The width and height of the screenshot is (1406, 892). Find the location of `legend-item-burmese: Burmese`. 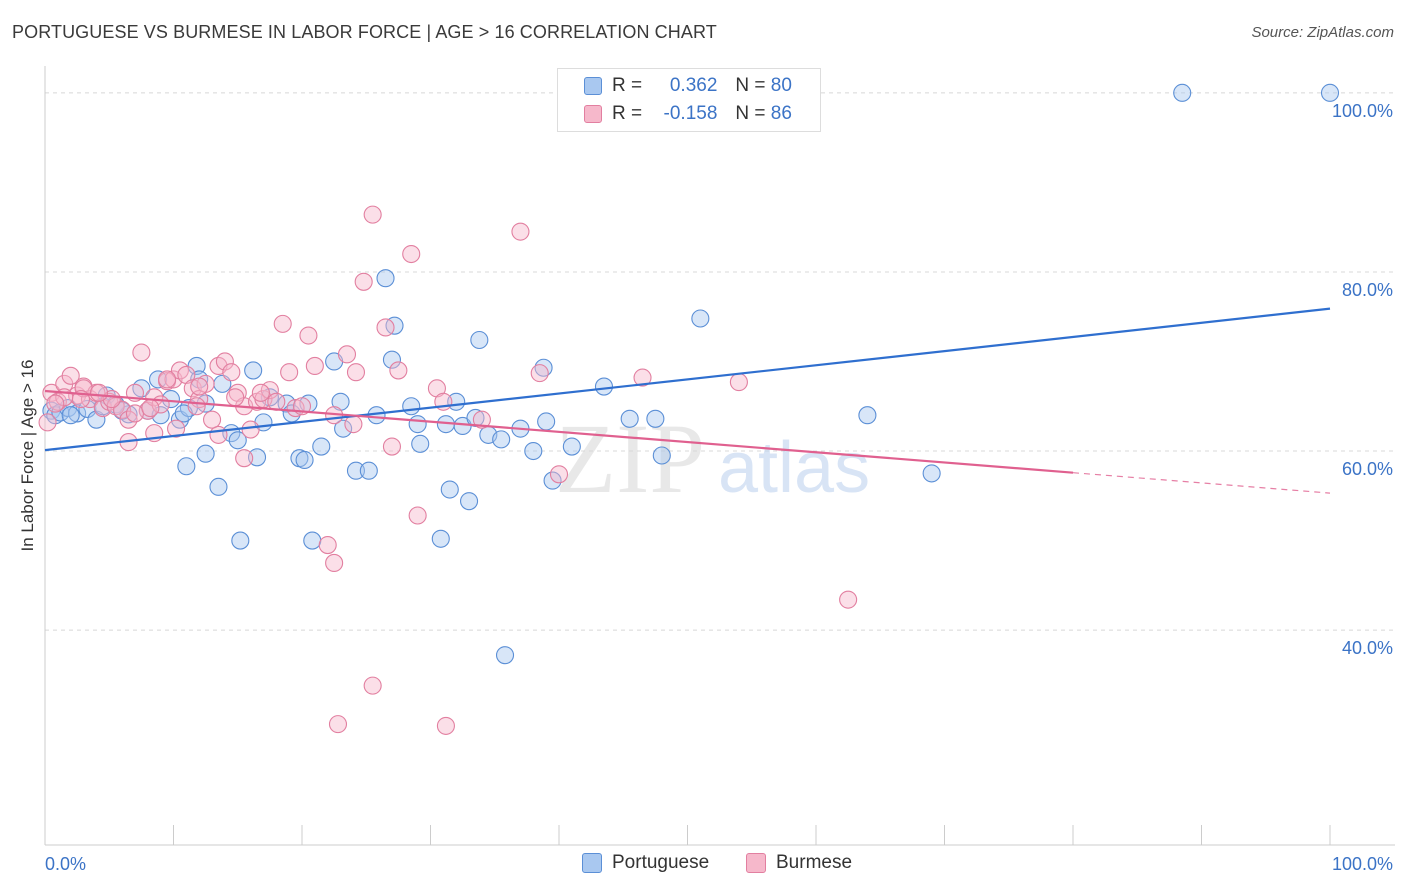

legend-item-burmese: Burmese is located at coordinates (799, 863).